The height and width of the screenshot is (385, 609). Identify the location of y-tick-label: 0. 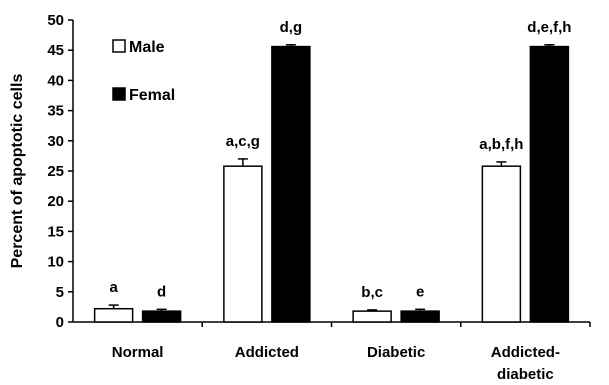
(60, 322).